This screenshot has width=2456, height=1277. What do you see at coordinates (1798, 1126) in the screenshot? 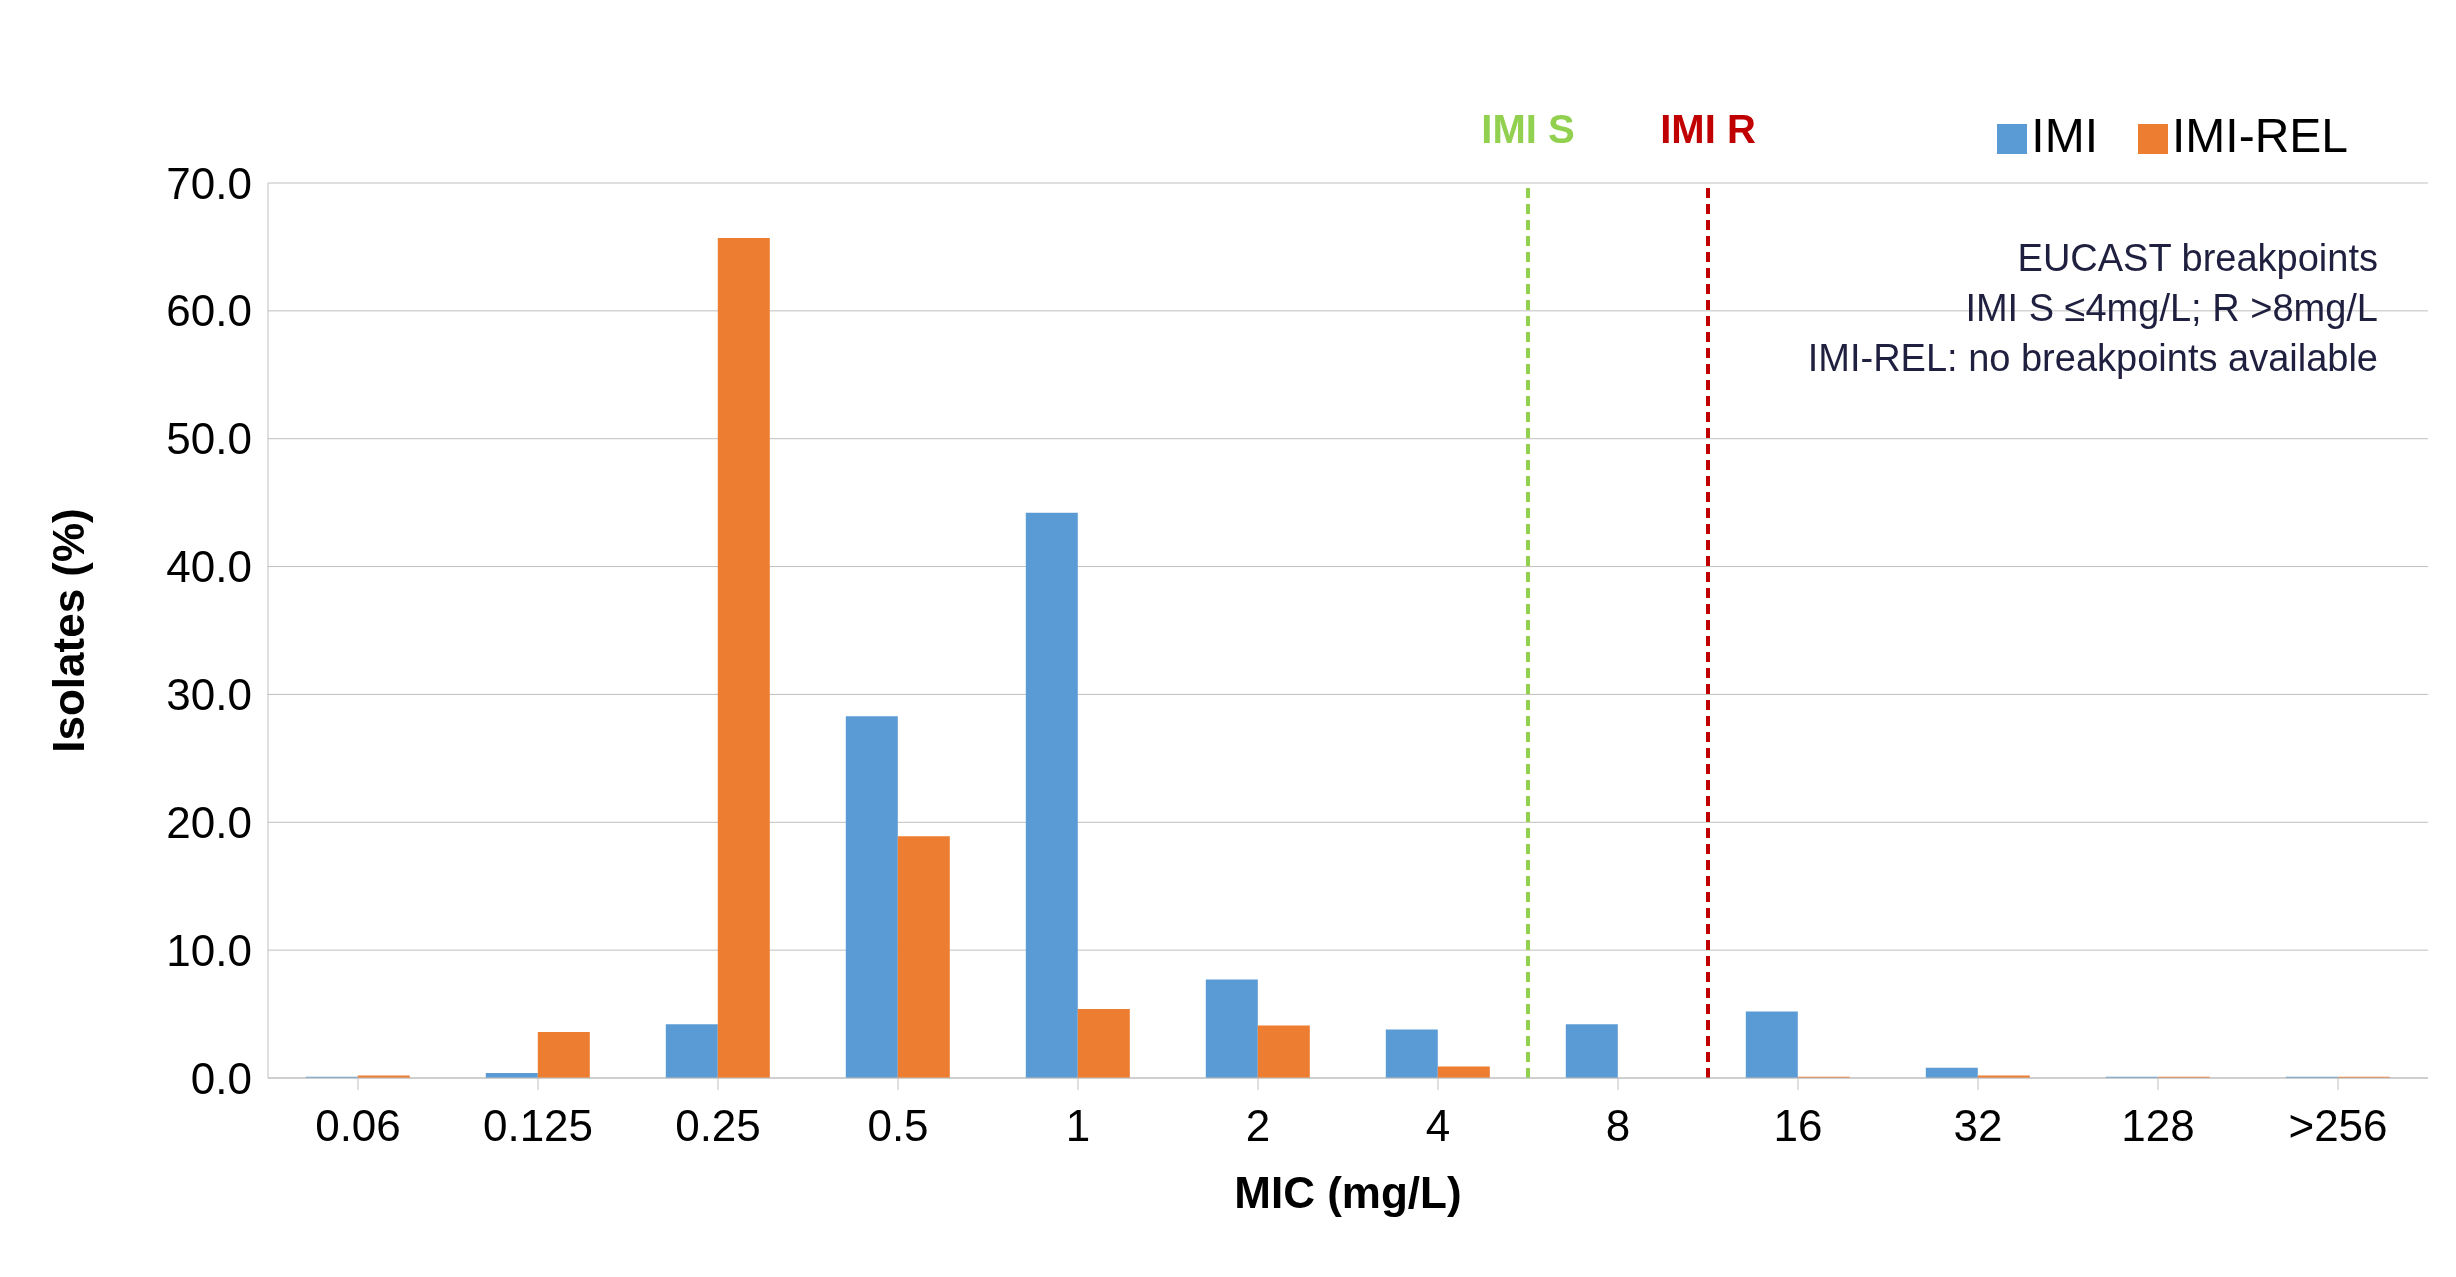
I see `x-tick-label: 16` at bounding box center [1798, 1126].